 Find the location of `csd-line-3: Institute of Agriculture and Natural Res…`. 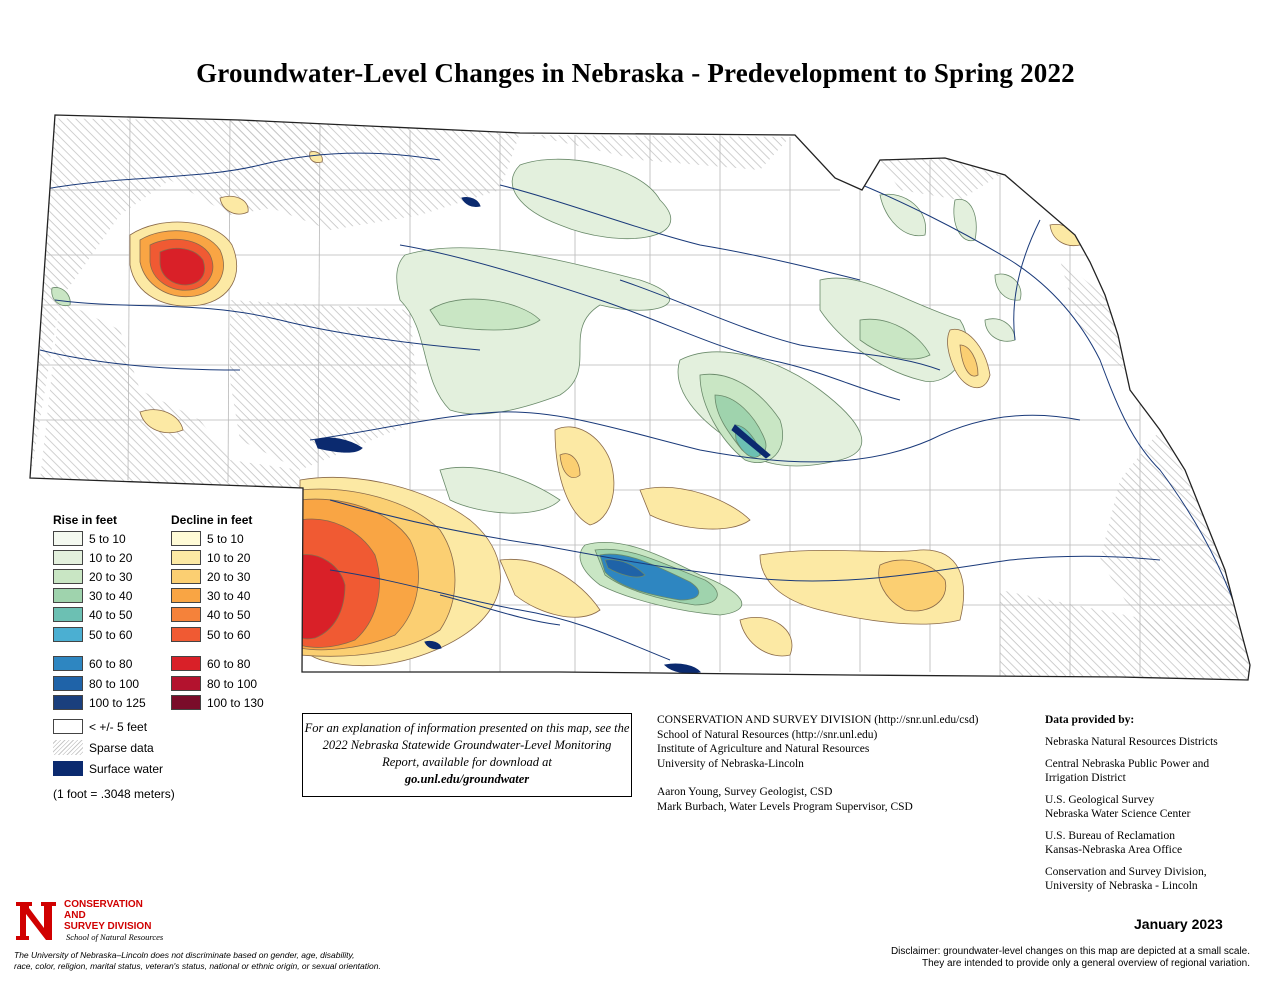

csd-line-3: Institute of Agriculture and Natural Res… is located at coordinates (763, 749).